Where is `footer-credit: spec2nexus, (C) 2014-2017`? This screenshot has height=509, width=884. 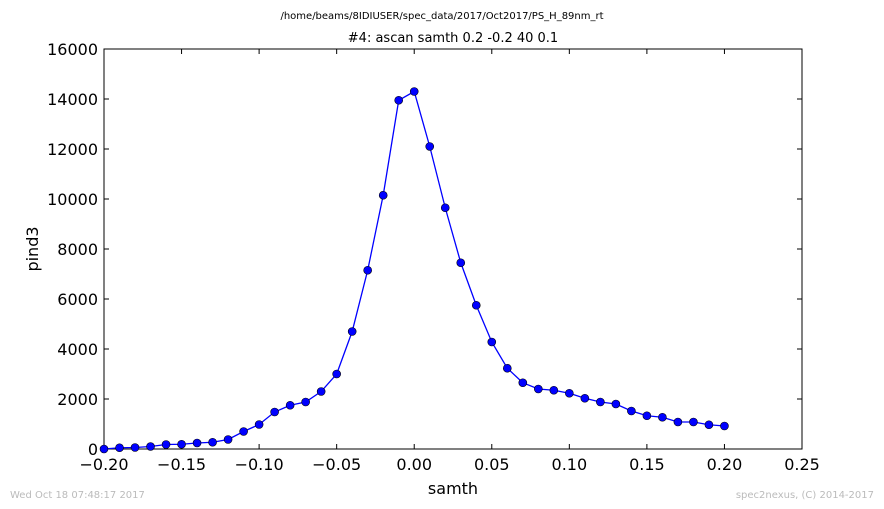 footer-credit: spec2nexus, (C) 2014-2017 is located at coordinates (805, 495).